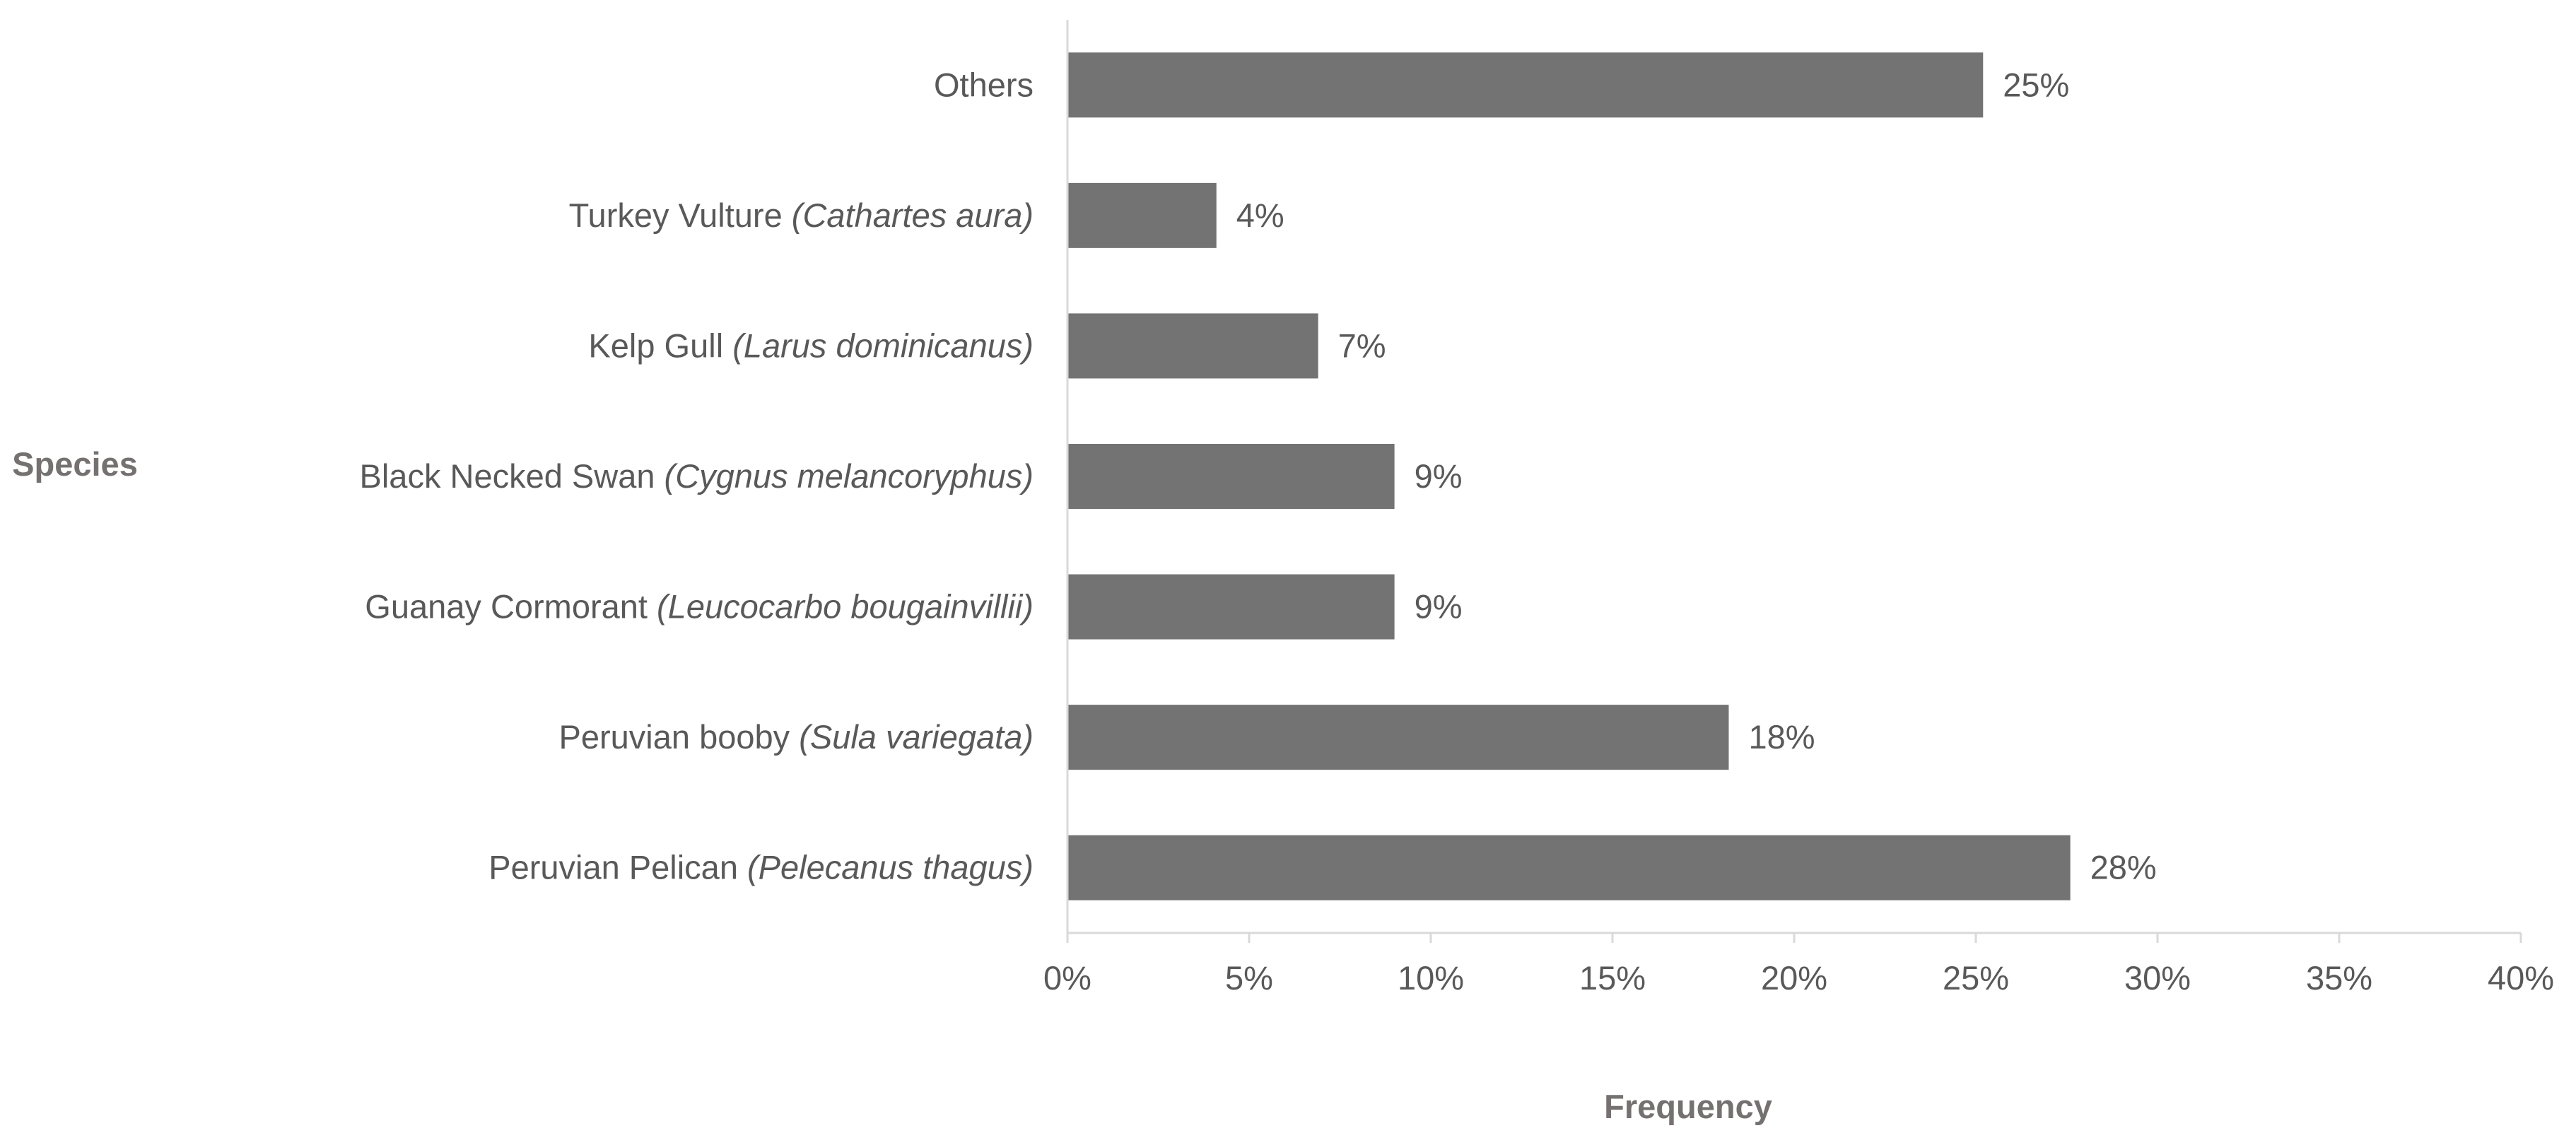  I want to click on data-label: 4%, so click(1260, 215).